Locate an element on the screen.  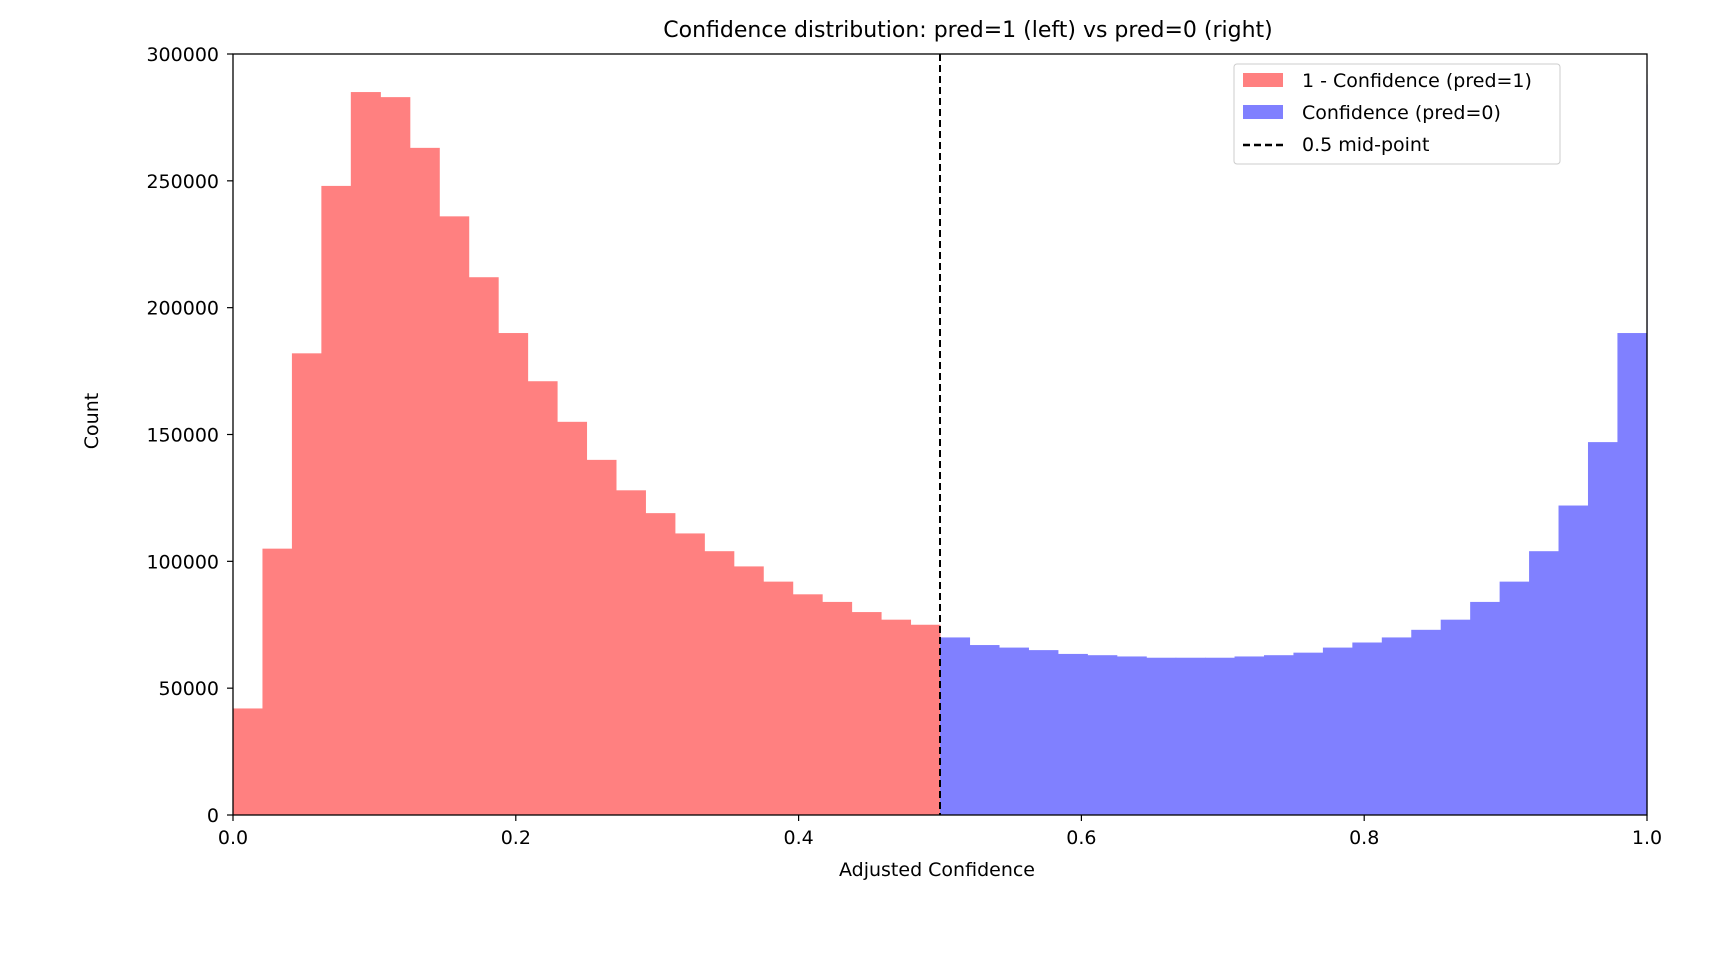
bar-series1-bin10 is located at coordinates (1249, 735).